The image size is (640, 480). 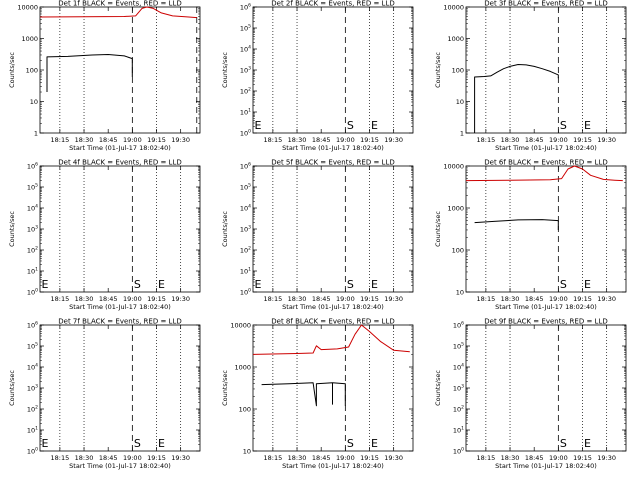 I want to click on chart-title: Det 6f BLACK = Events, RED = LLD, so click(x=545, y=163).